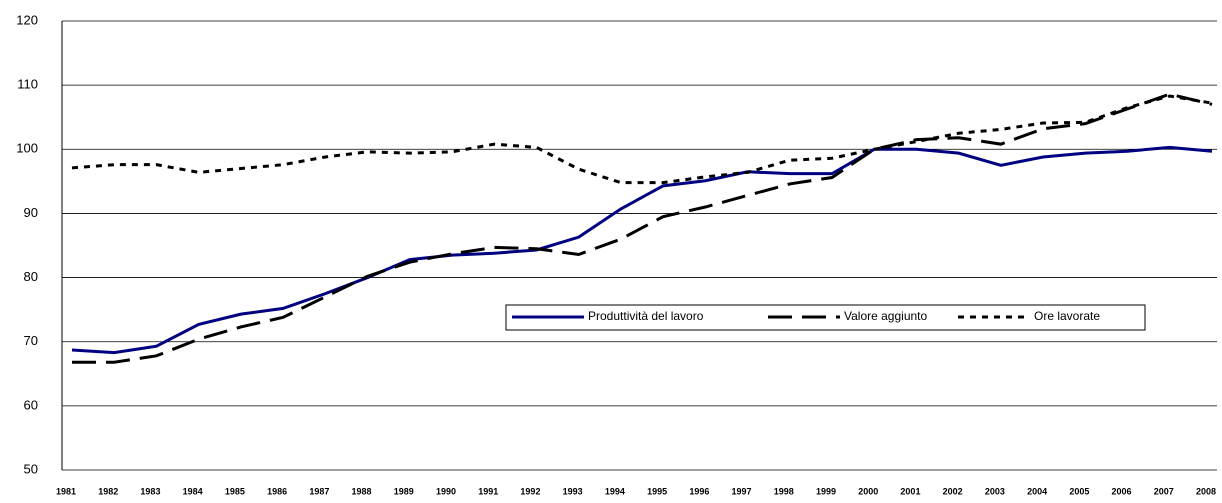 The height and width of the screenshot is (503, 1222). What do you see at coordinates (27, 19) in the screenshot?
I see `y-tick-label: 120` at bounding box center [27, 19].